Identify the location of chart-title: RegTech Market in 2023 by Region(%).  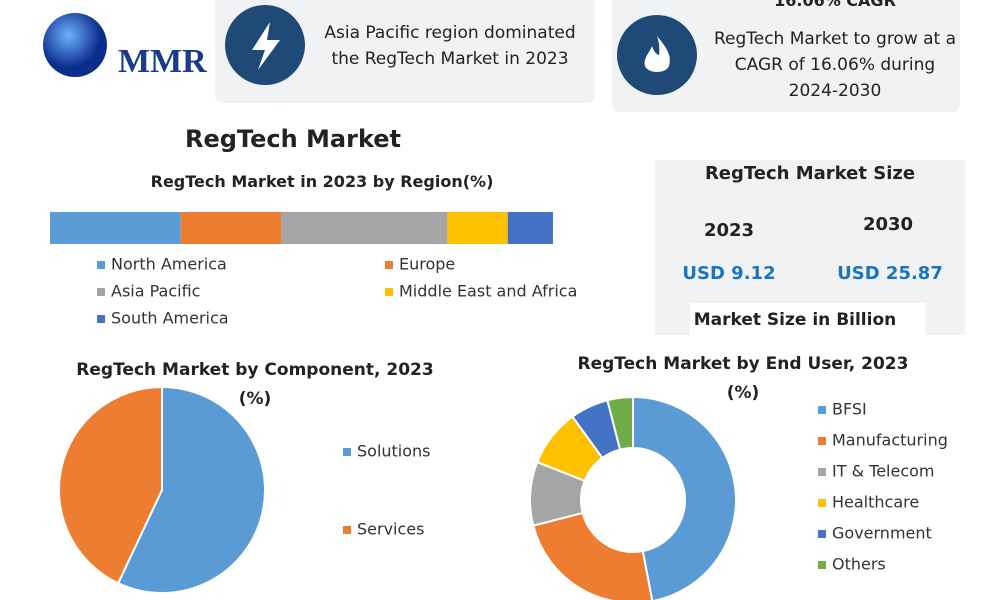
(322, 181).